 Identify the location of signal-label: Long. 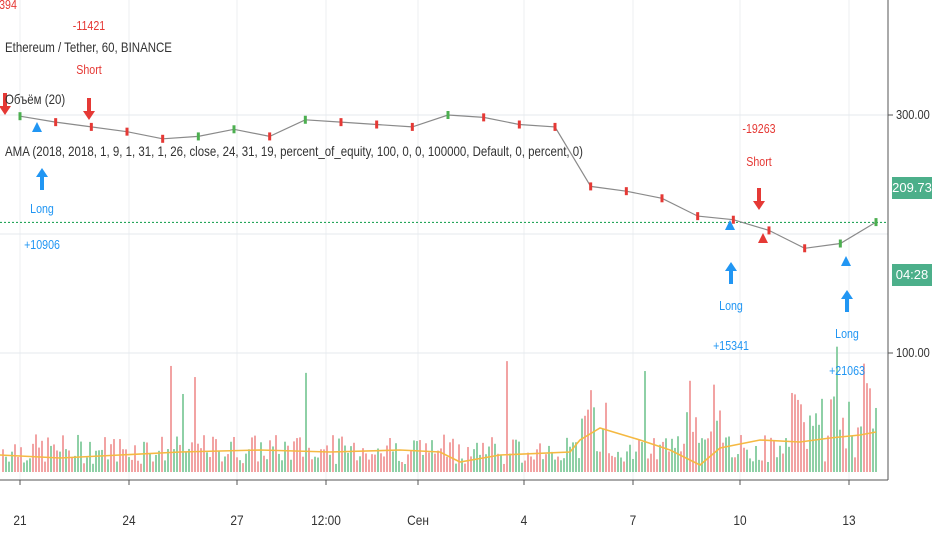
(847, 333).